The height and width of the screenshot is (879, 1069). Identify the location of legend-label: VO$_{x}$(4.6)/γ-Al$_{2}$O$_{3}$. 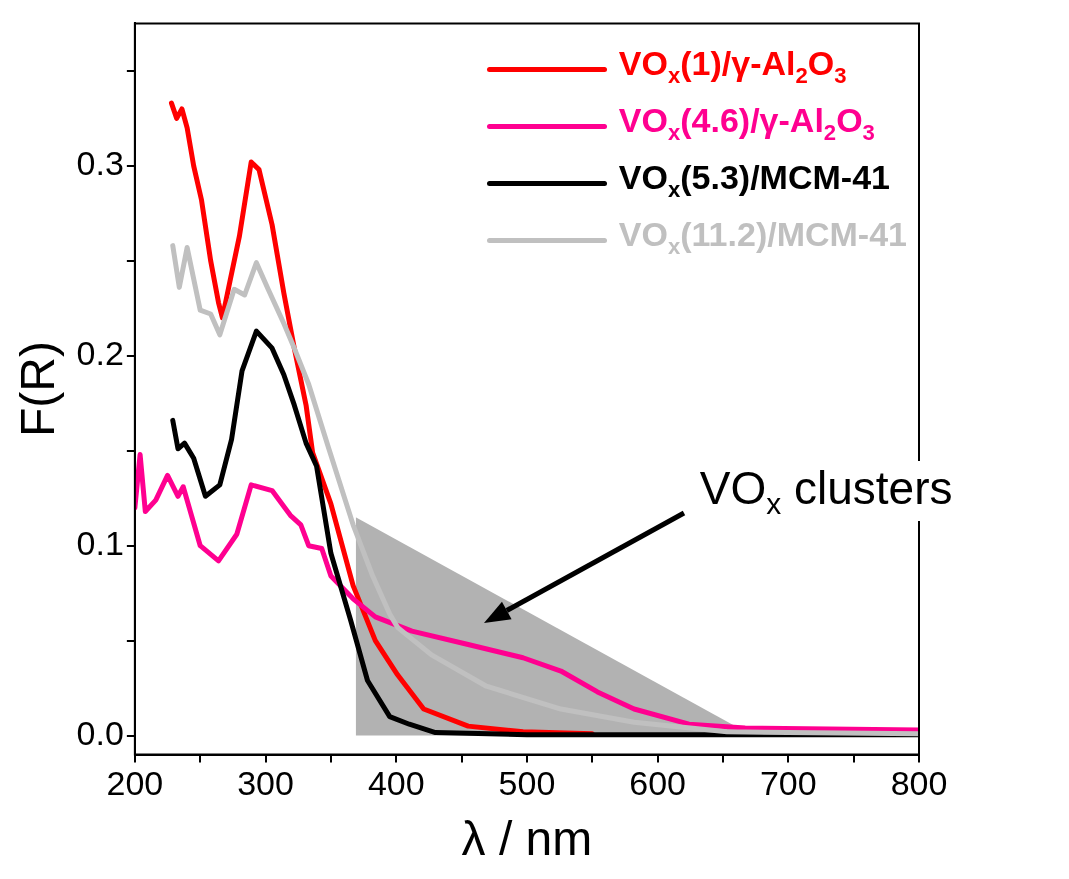
(746, 123).